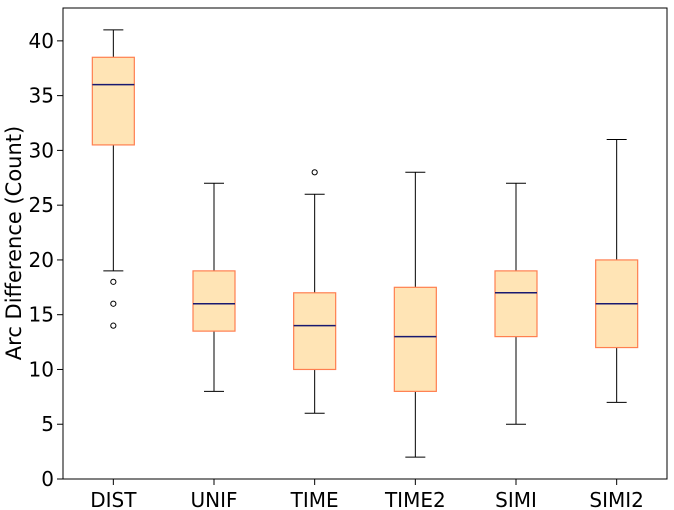 The width and height of the screenshot is (674, 510). What do you see at coordinates (47, 424) in the screenshot?
I see `y-tick-label: 5` at bounding box center [47, 424].